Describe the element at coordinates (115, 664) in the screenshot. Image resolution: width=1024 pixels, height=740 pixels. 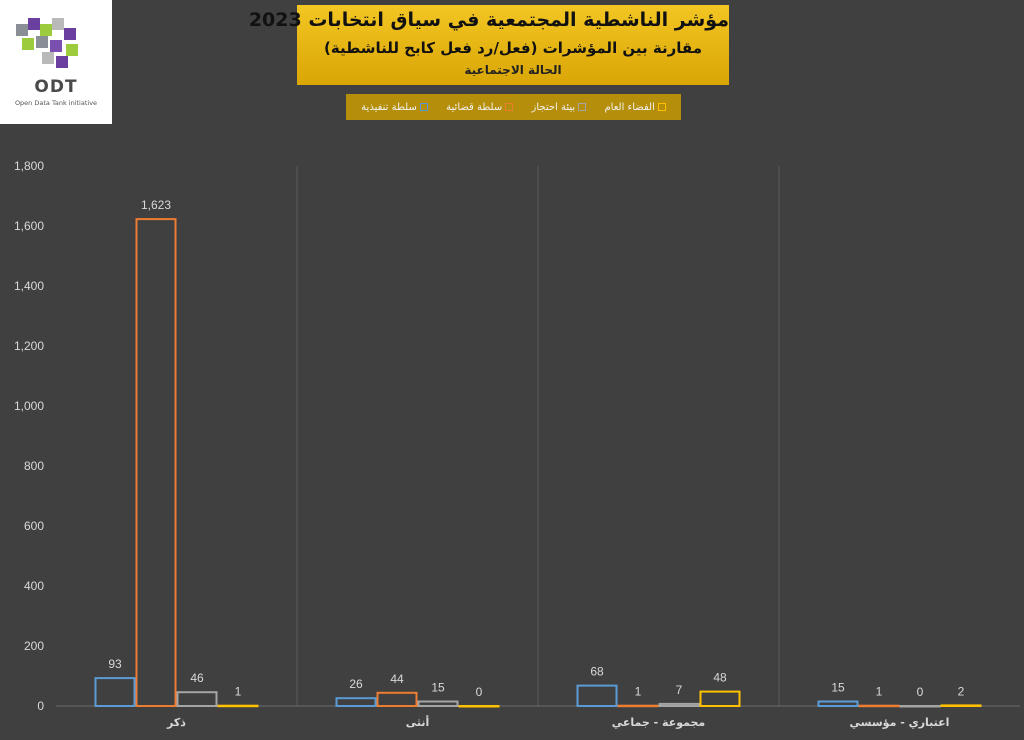
I see `data-label: 93` at that location.